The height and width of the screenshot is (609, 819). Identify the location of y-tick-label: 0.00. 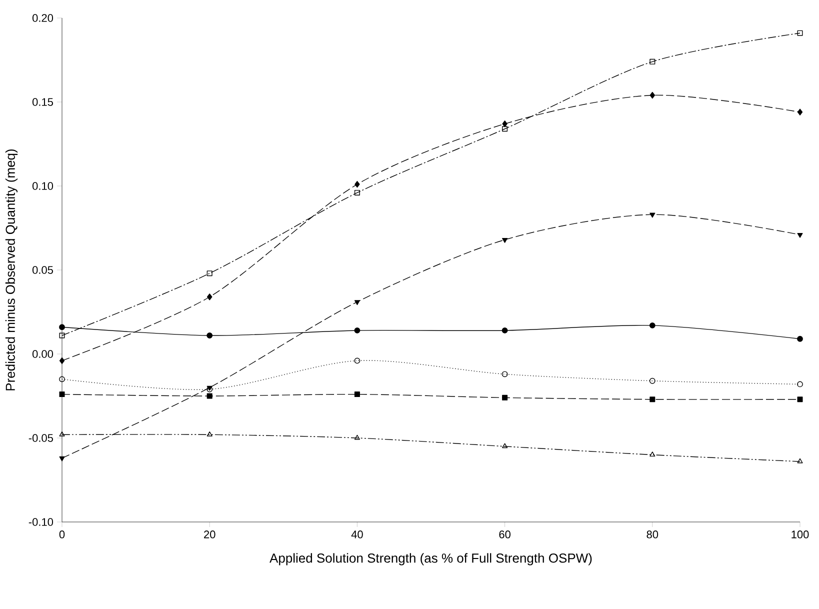
(43, 354).